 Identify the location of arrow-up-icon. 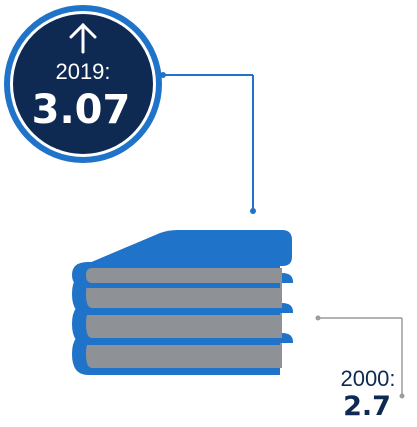
(83, 38).